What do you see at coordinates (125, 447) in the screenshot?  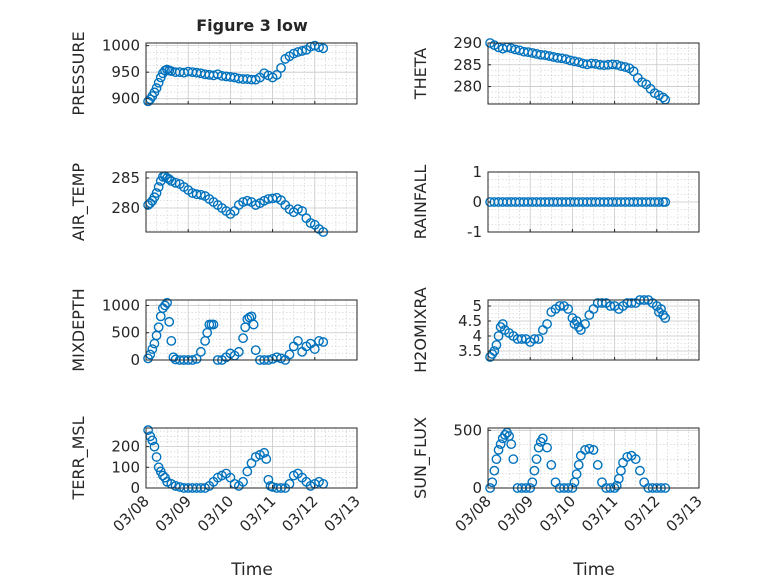 I see `terr-msl-ytick-label: 200` at bounding box center [125, 447].